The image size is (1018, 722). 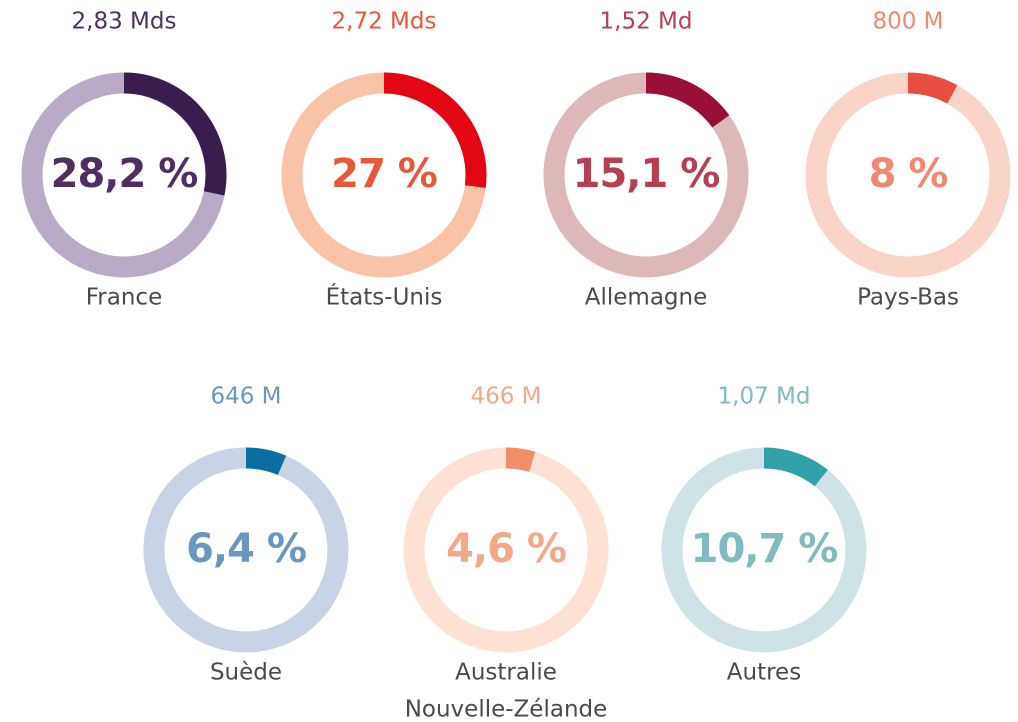 What do you see at coordinates (764, 549) in the screenshot?
I see `percent-label: 10,7 %` at bounding box center [764, 549].